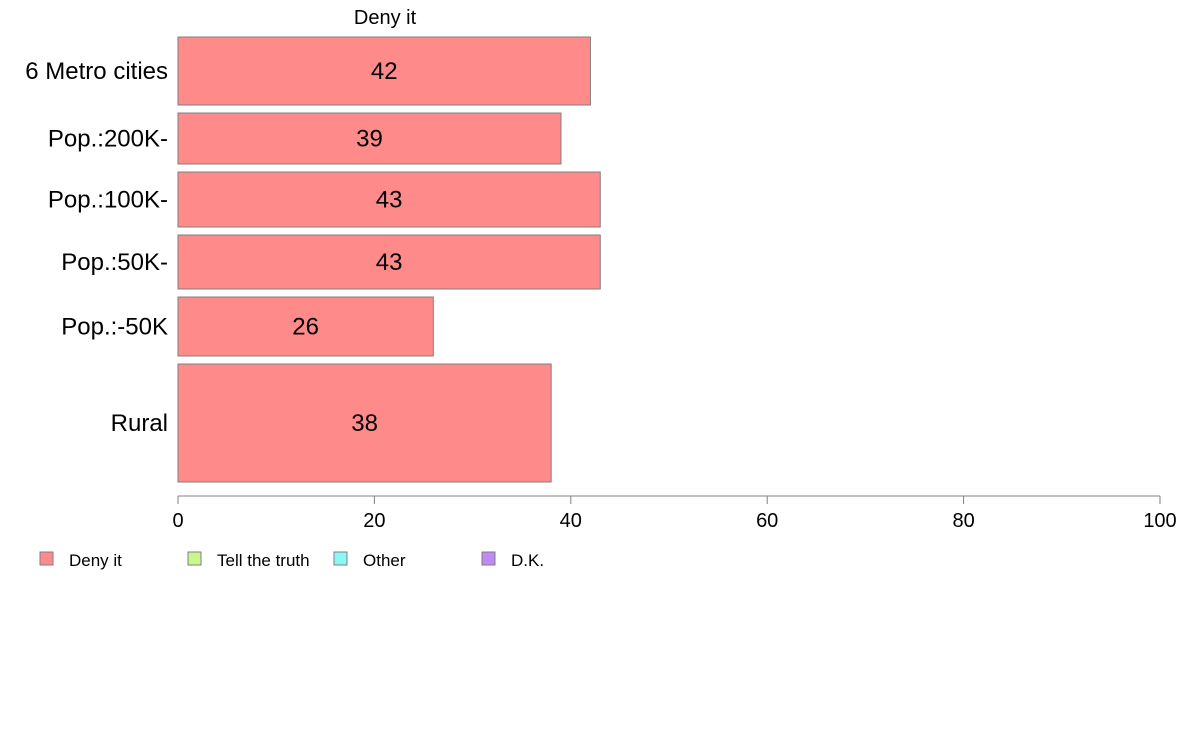  Describe the element at coordinates (263, 560) in the screenshot. I see `legend-label: Tell the truth` at that location.